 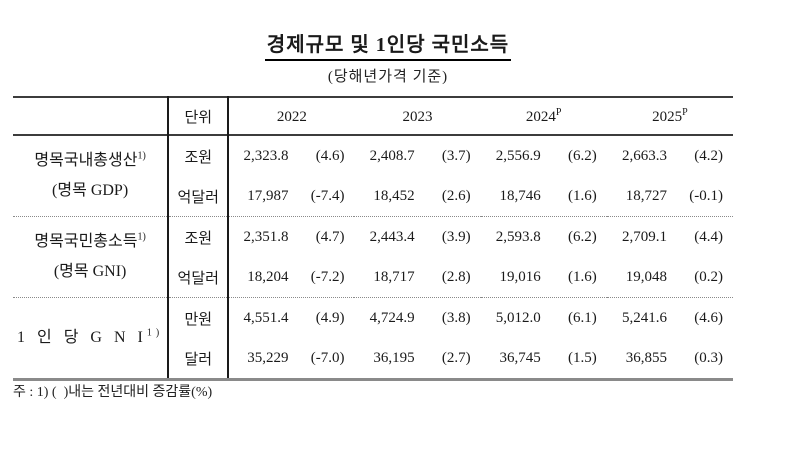 What do you see at coordinates (520, 195) in the screenshot?
I see `cell-value: 18,746` at bounding box center [520, 195].